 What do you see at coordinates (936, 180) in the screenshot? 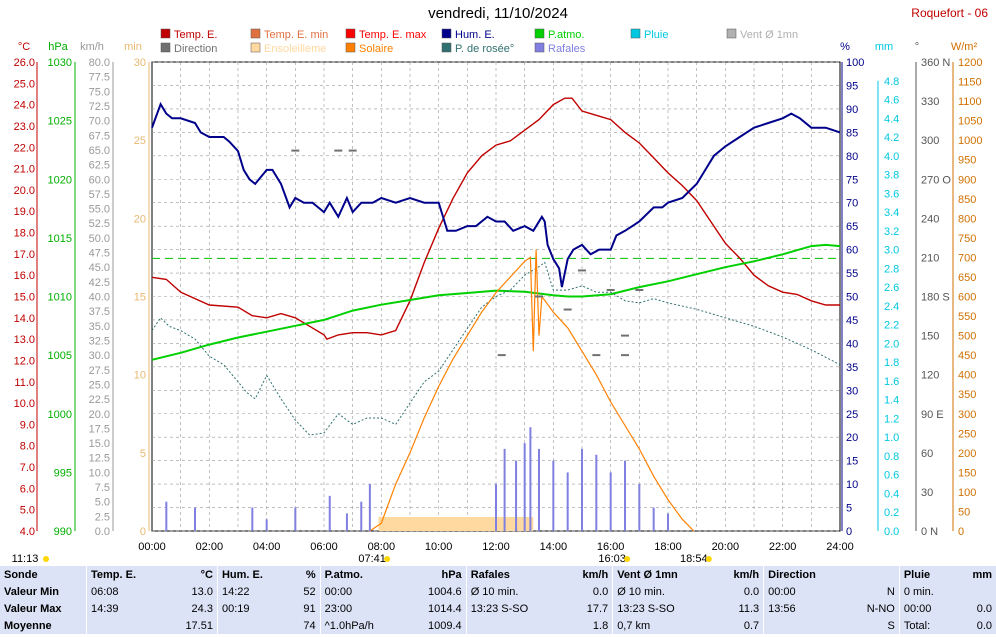
I see `axis-tick-label: 270 O` at bounding box center [936, 180].